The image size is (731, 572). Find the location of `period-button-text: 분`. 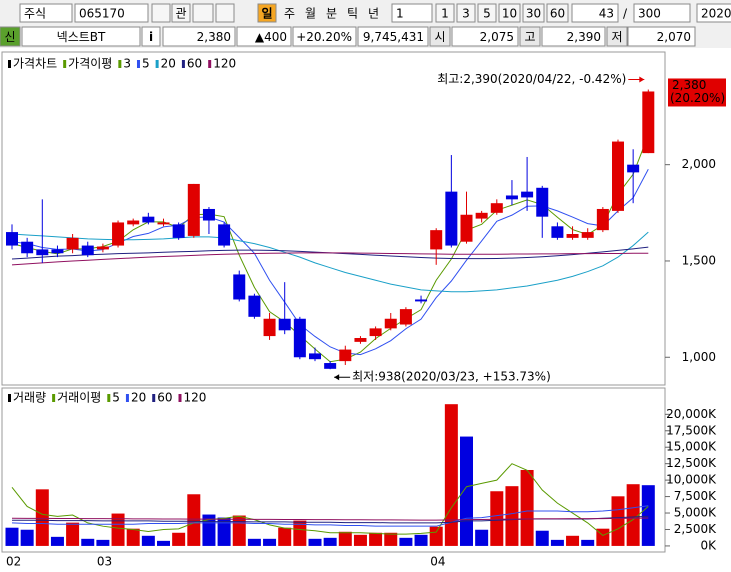

period-button-text: 분 is located at coordinates (331, 14).